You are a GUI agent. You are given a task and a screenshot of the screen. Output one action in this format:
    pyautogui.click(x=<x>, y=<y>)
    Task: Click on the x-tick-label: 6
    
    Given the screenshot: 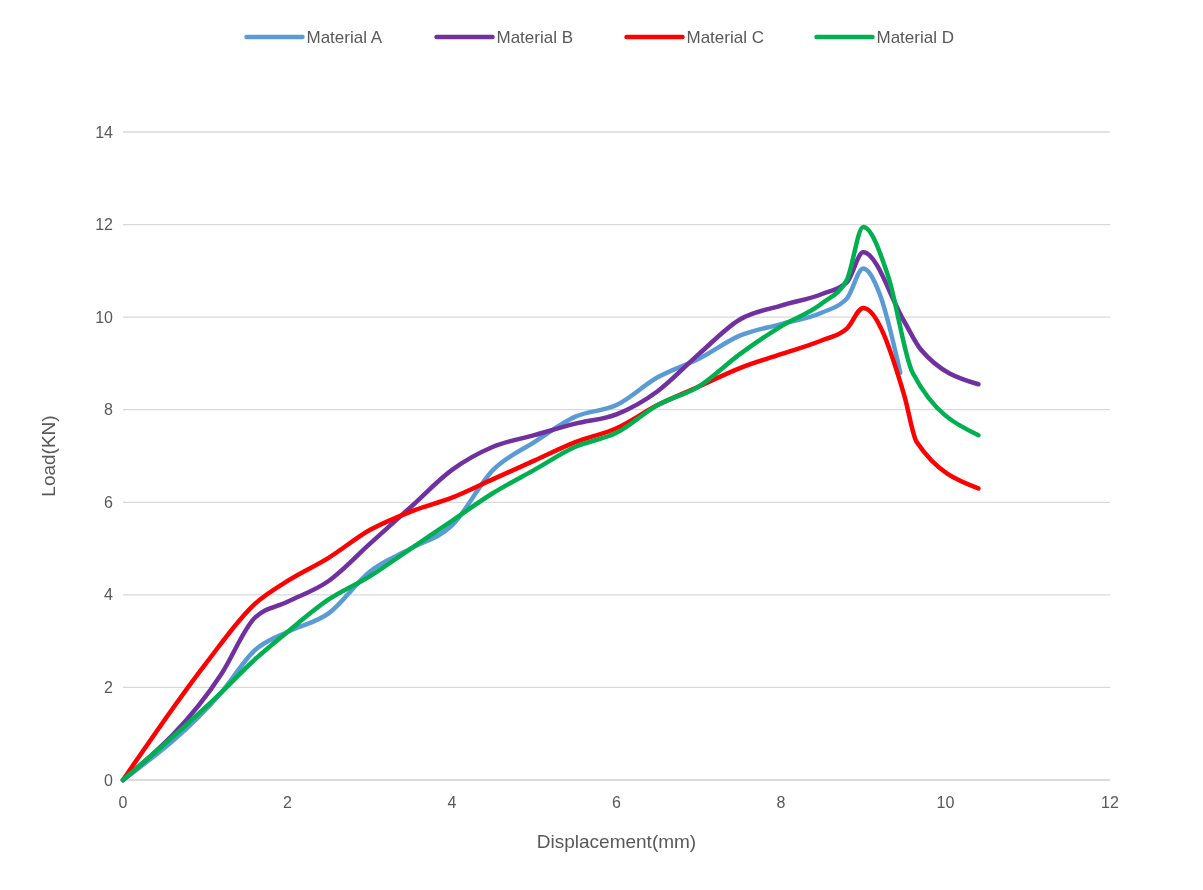 What is the action you would take?
    pyautogui.click(x=617, y=802)
    